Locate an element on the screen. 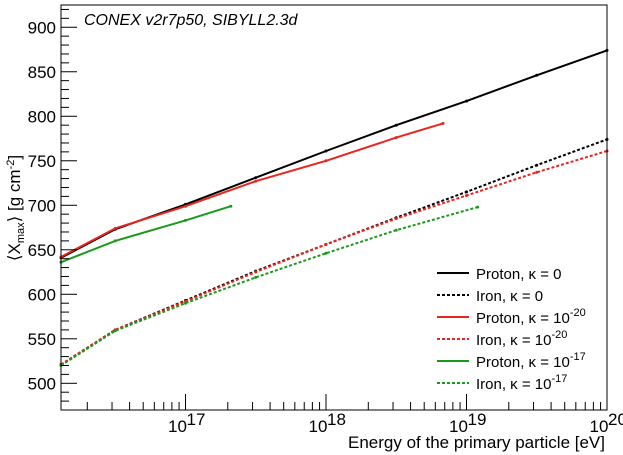 Image resolution: width=623 pixels, height=455 pixels. y-tick-label: 500 is located at coordinates (42, 383).